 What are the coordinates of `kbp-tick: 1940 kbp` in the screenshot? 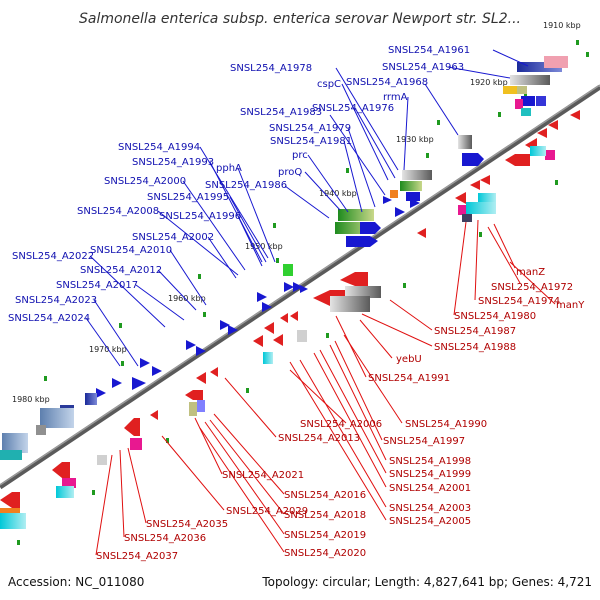 It's located at (338, 193).